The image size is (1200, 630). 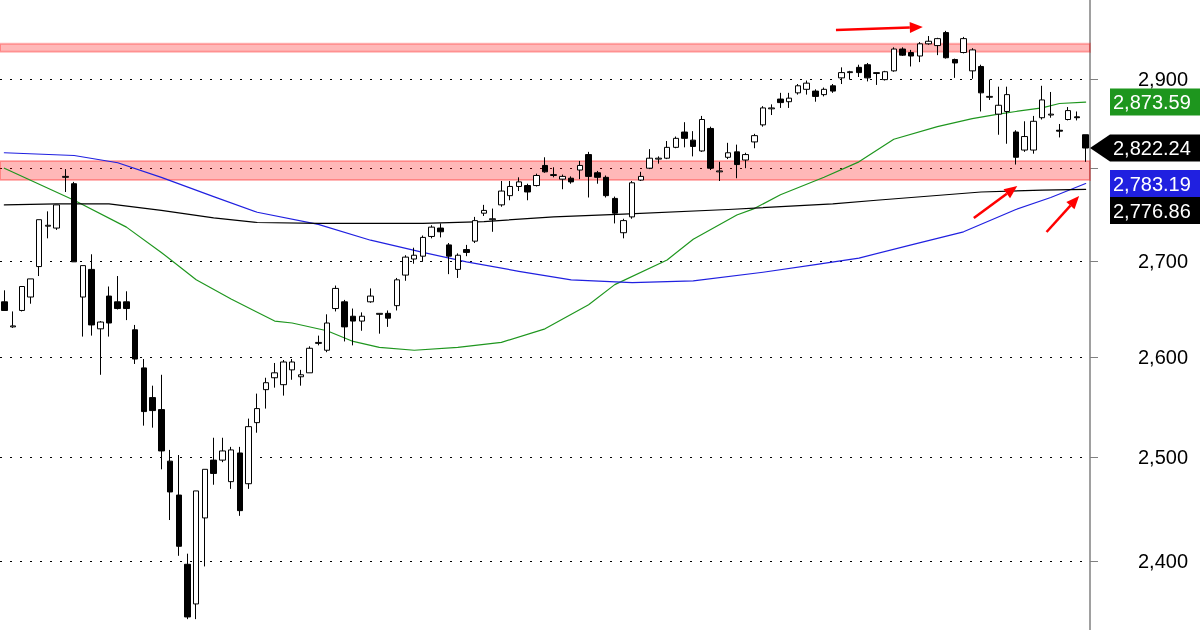 What do you see at coordinates (1152, 102) in the screenshot?
I see `data-label: 2,873.59` at bounding box center [1152, 102].